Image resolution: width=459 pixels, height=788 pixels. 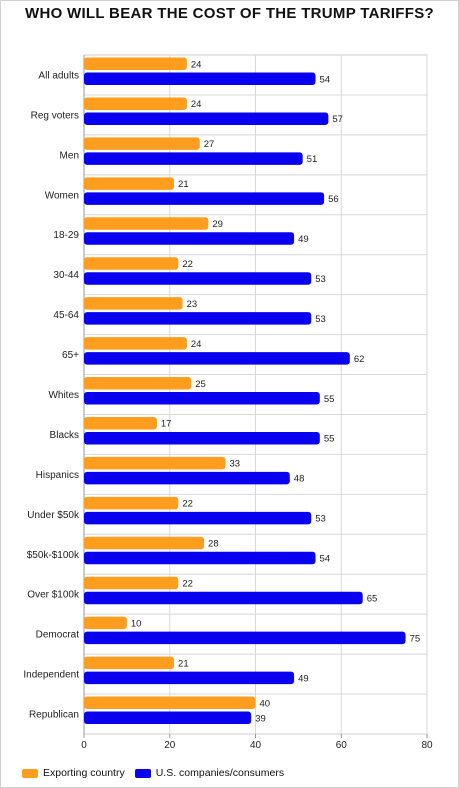 What do you see at coordinates (53, 555) in the screenshot?
I see `category-label: $50k-$100k` at bounding box center [53, 555].